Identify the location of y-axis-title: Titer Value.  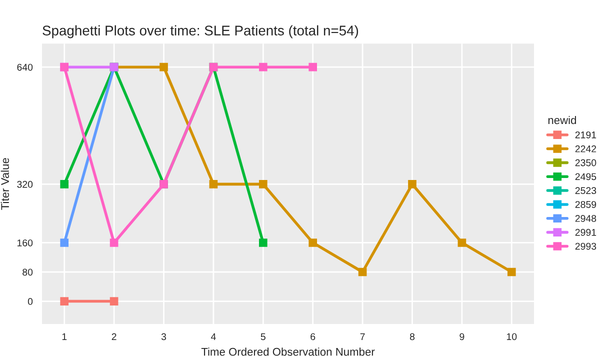
(4, 184).